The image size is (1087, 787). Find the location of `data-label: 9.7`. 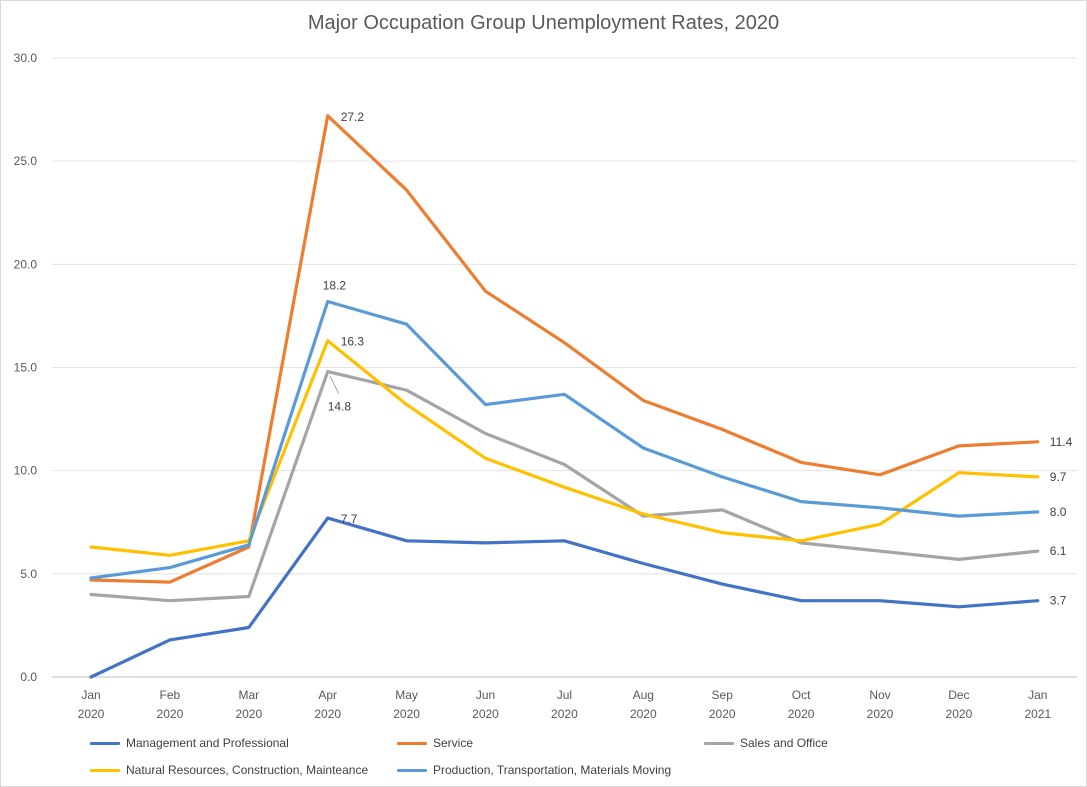

data-label: 9.7 is located at coordinates (1058, 477).